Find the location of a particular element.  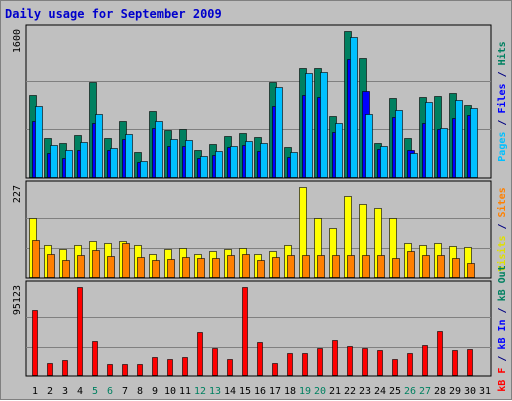

x-tick-label: 22 is located at coordinates (350, 391).